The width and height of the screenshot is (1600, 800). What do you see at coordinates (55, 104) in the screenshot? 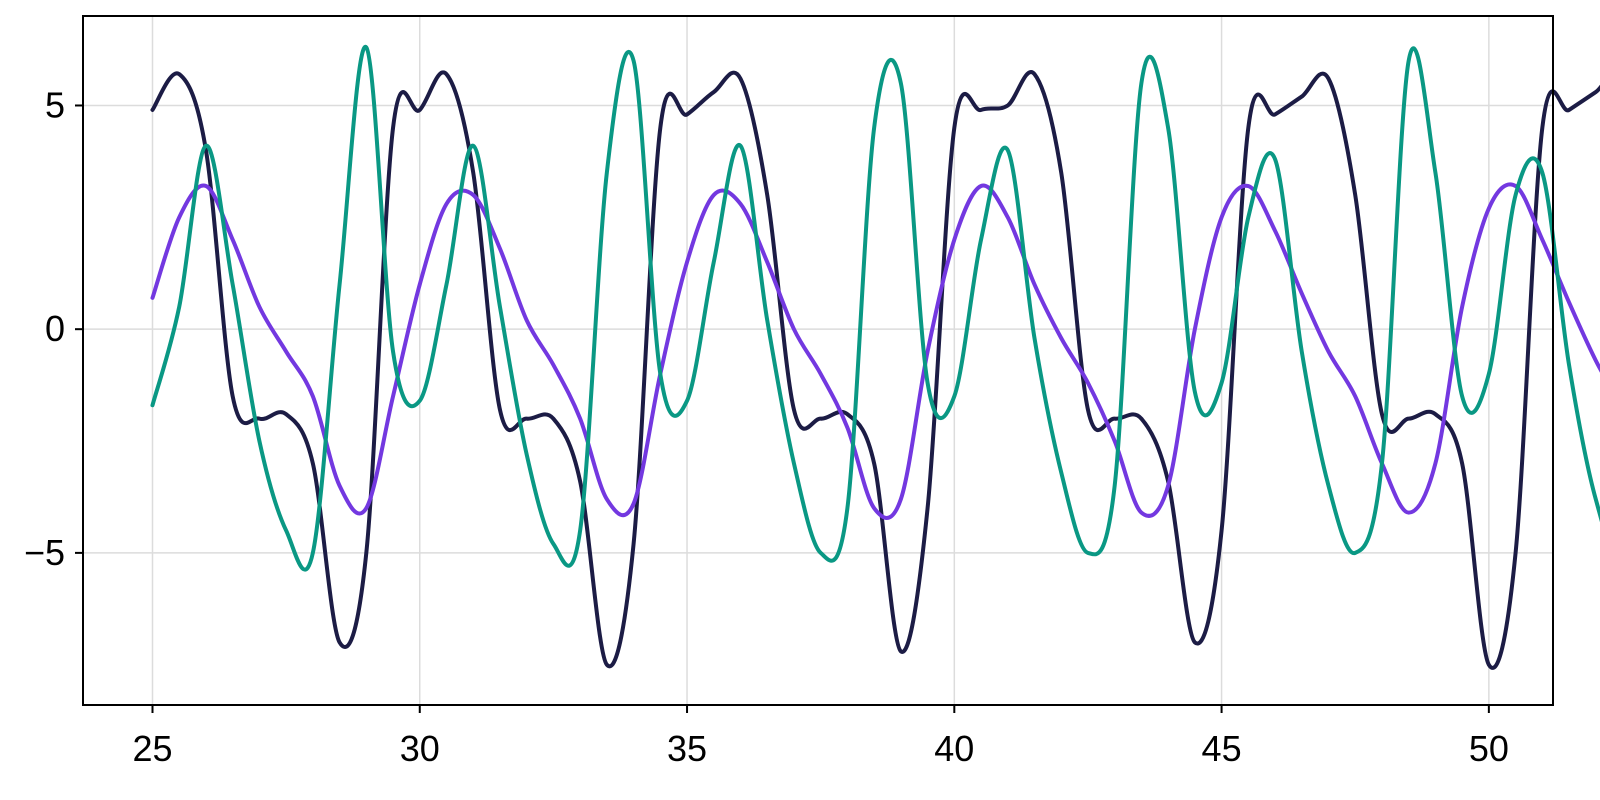
I see `y-tick-label: 5` at bounding box center [55, 104].